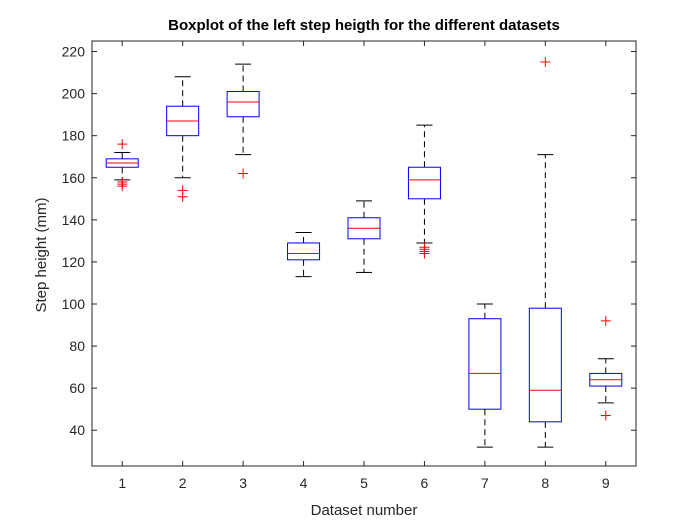  What do you see at coordinates (243, 483) in the screenshot?
I see `x-tick-label: 3` at bounding box center [243, 483].